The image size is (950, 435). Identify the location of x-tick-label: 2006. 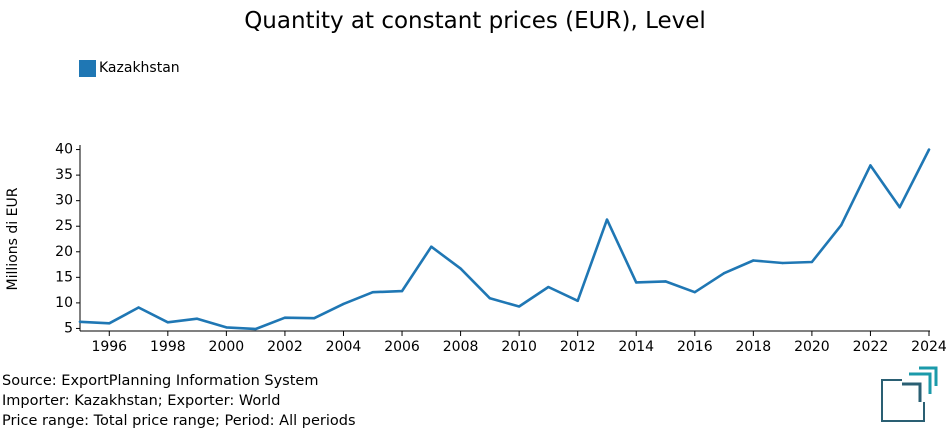
(402, 347).